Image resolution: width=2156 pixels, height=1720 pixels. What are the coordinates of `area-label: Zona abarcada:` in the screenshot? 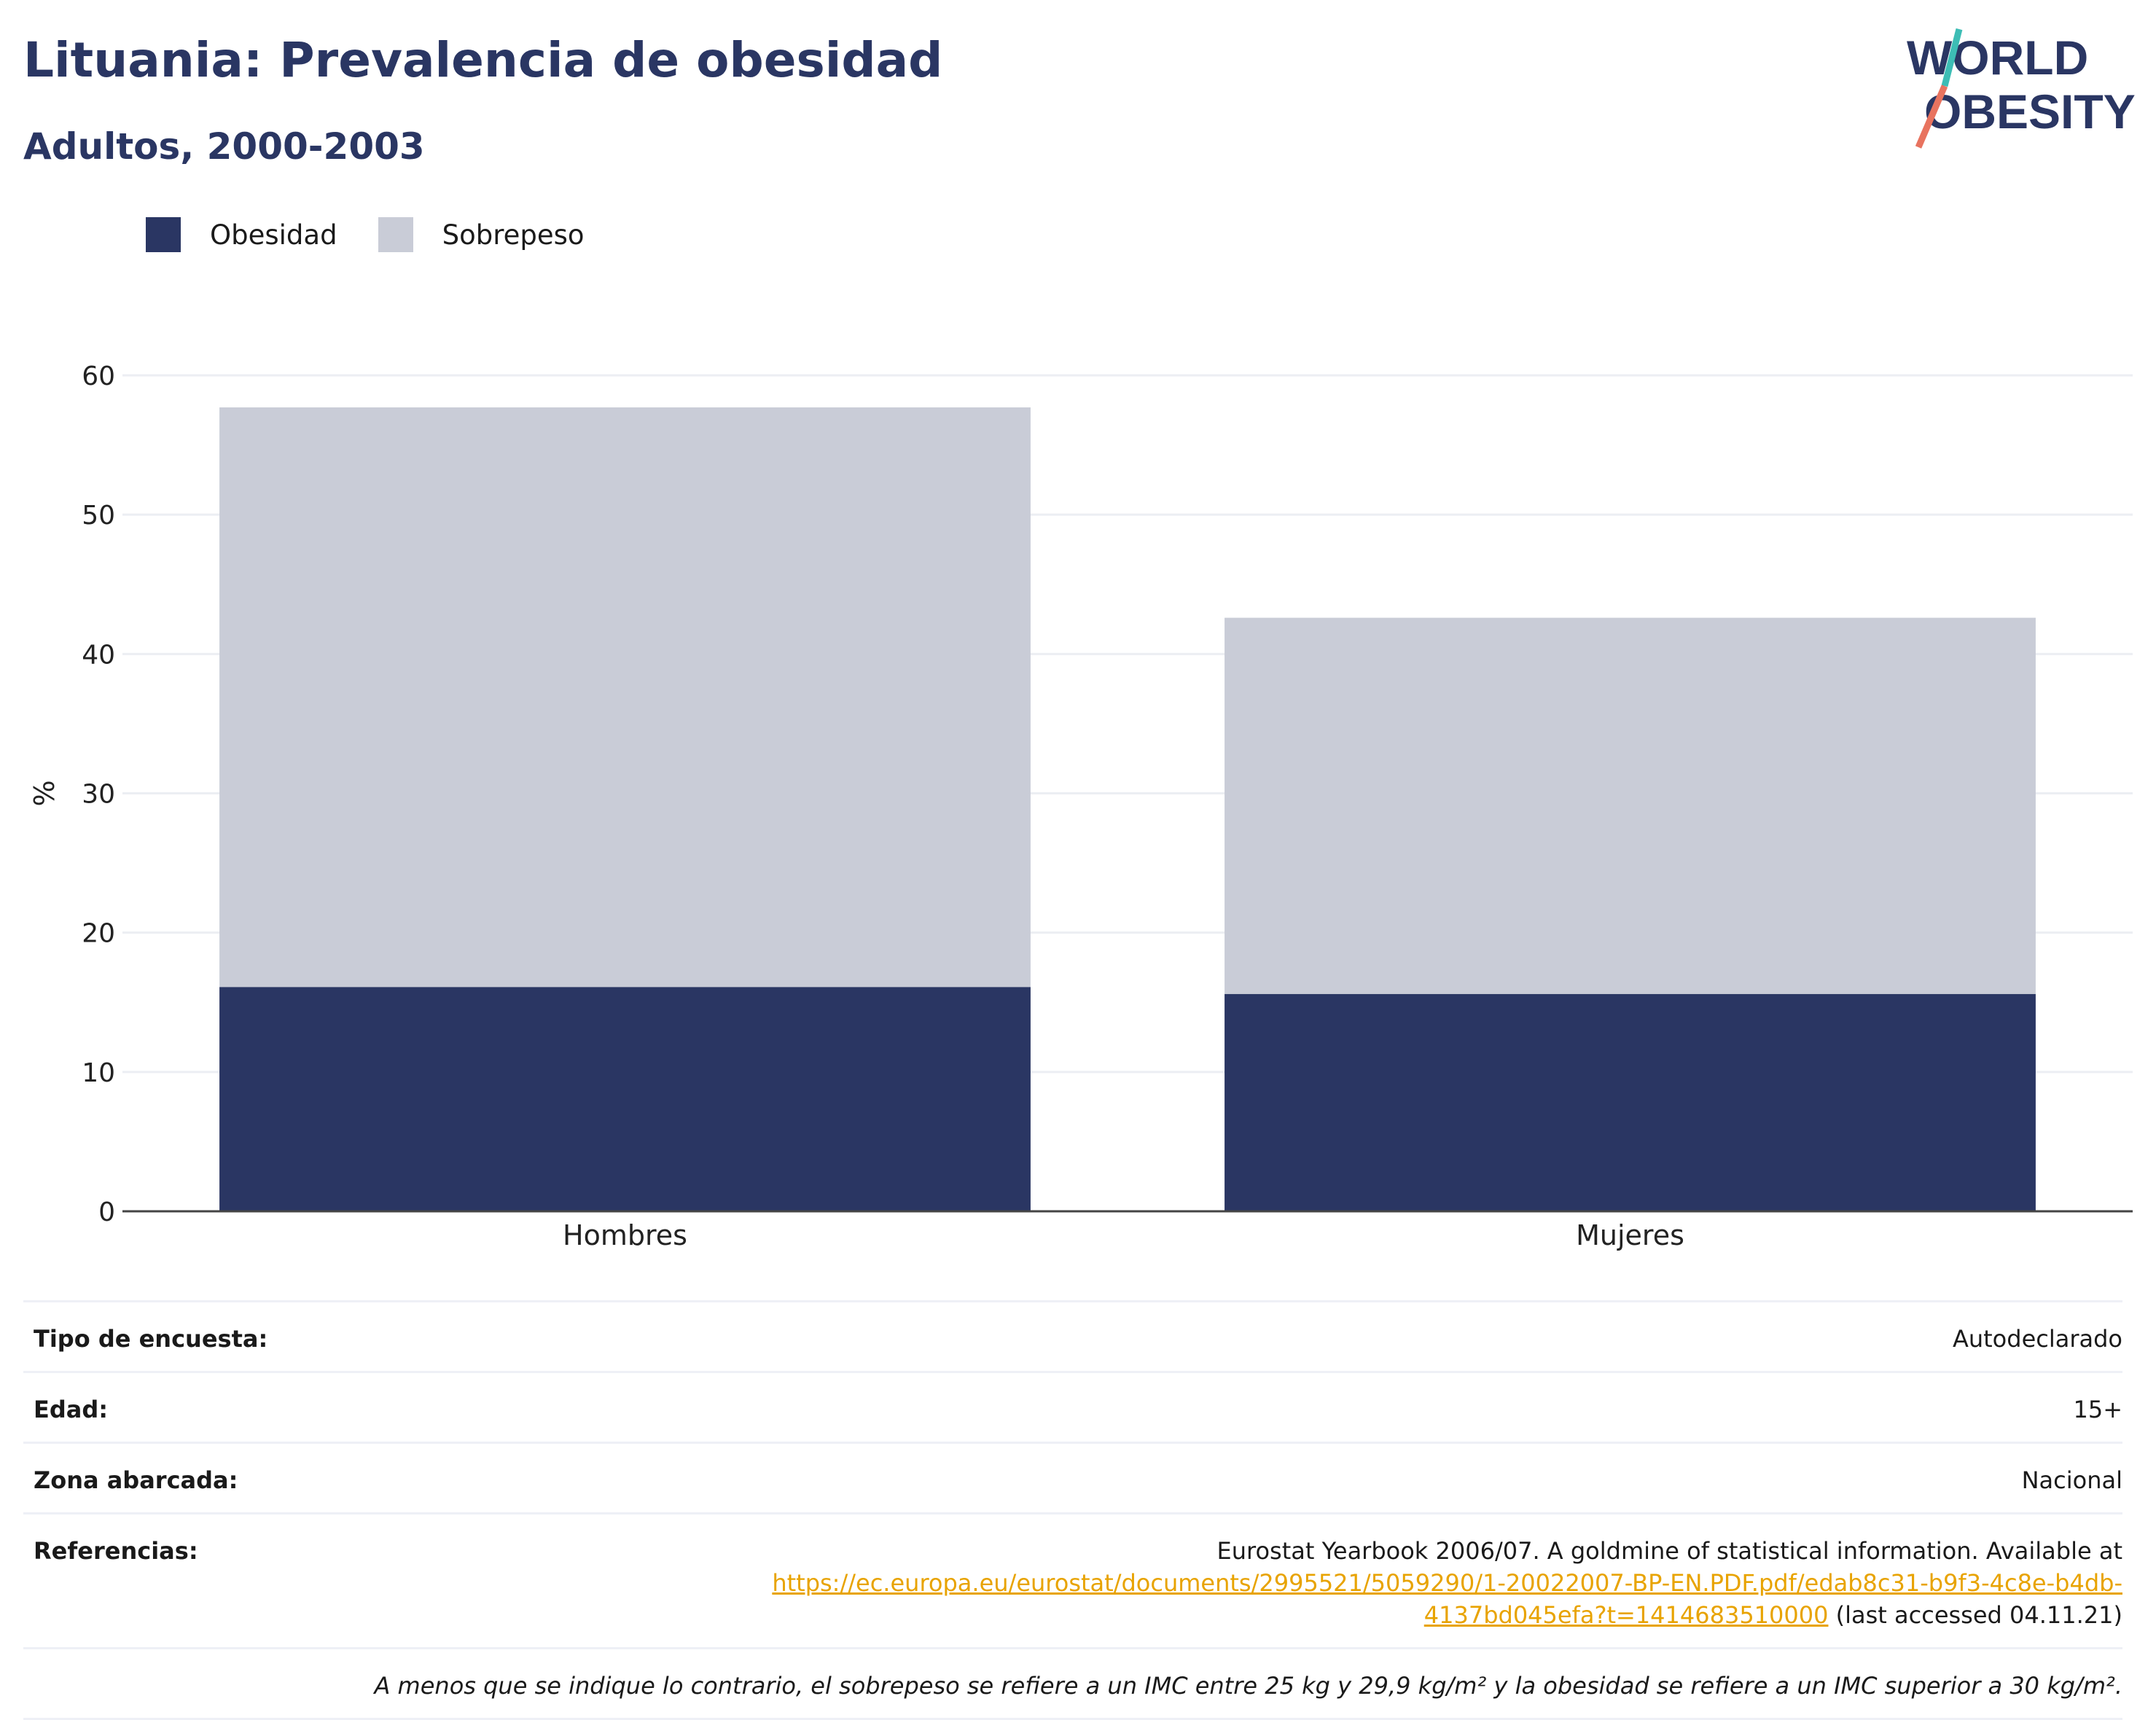 It's located at (136, 1480).